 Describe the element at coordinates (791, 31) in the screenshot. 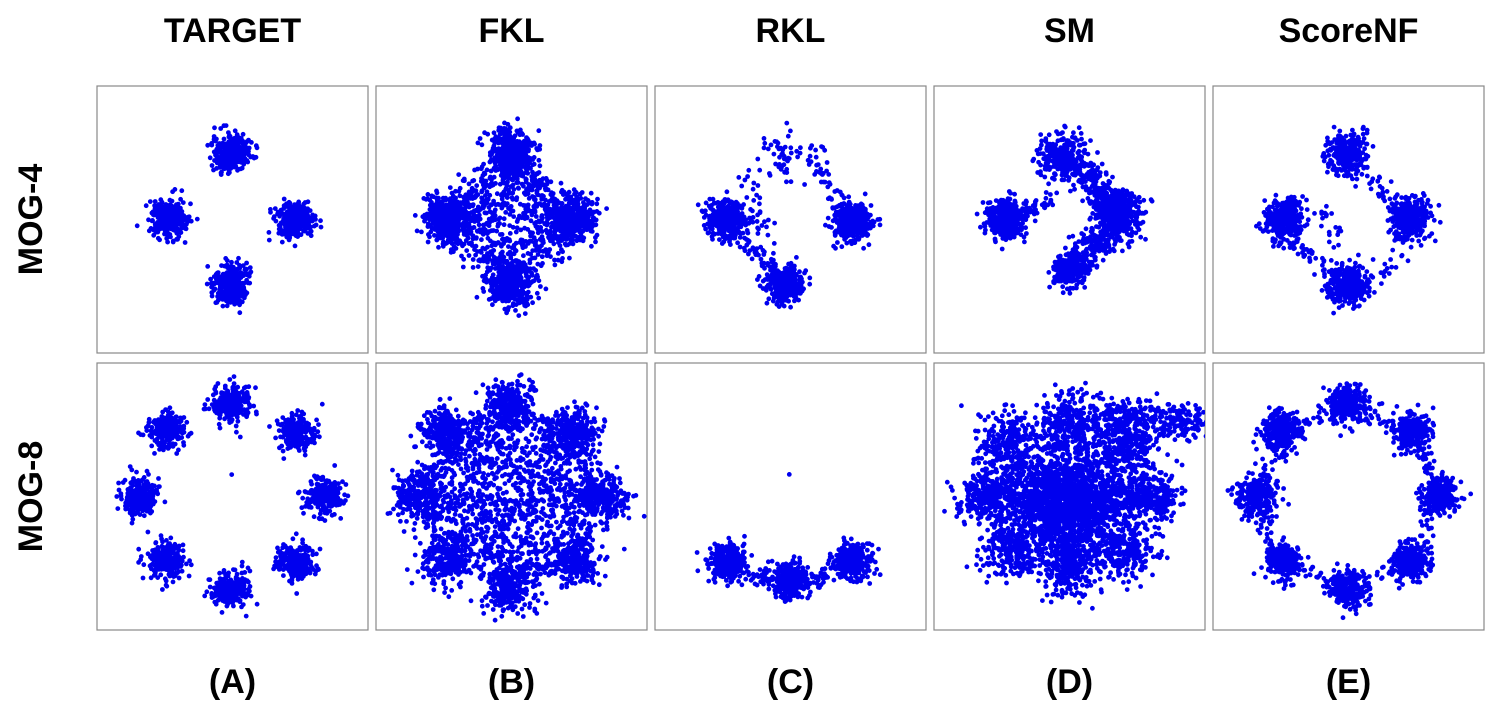

I see `column-title: RKL` at that location.